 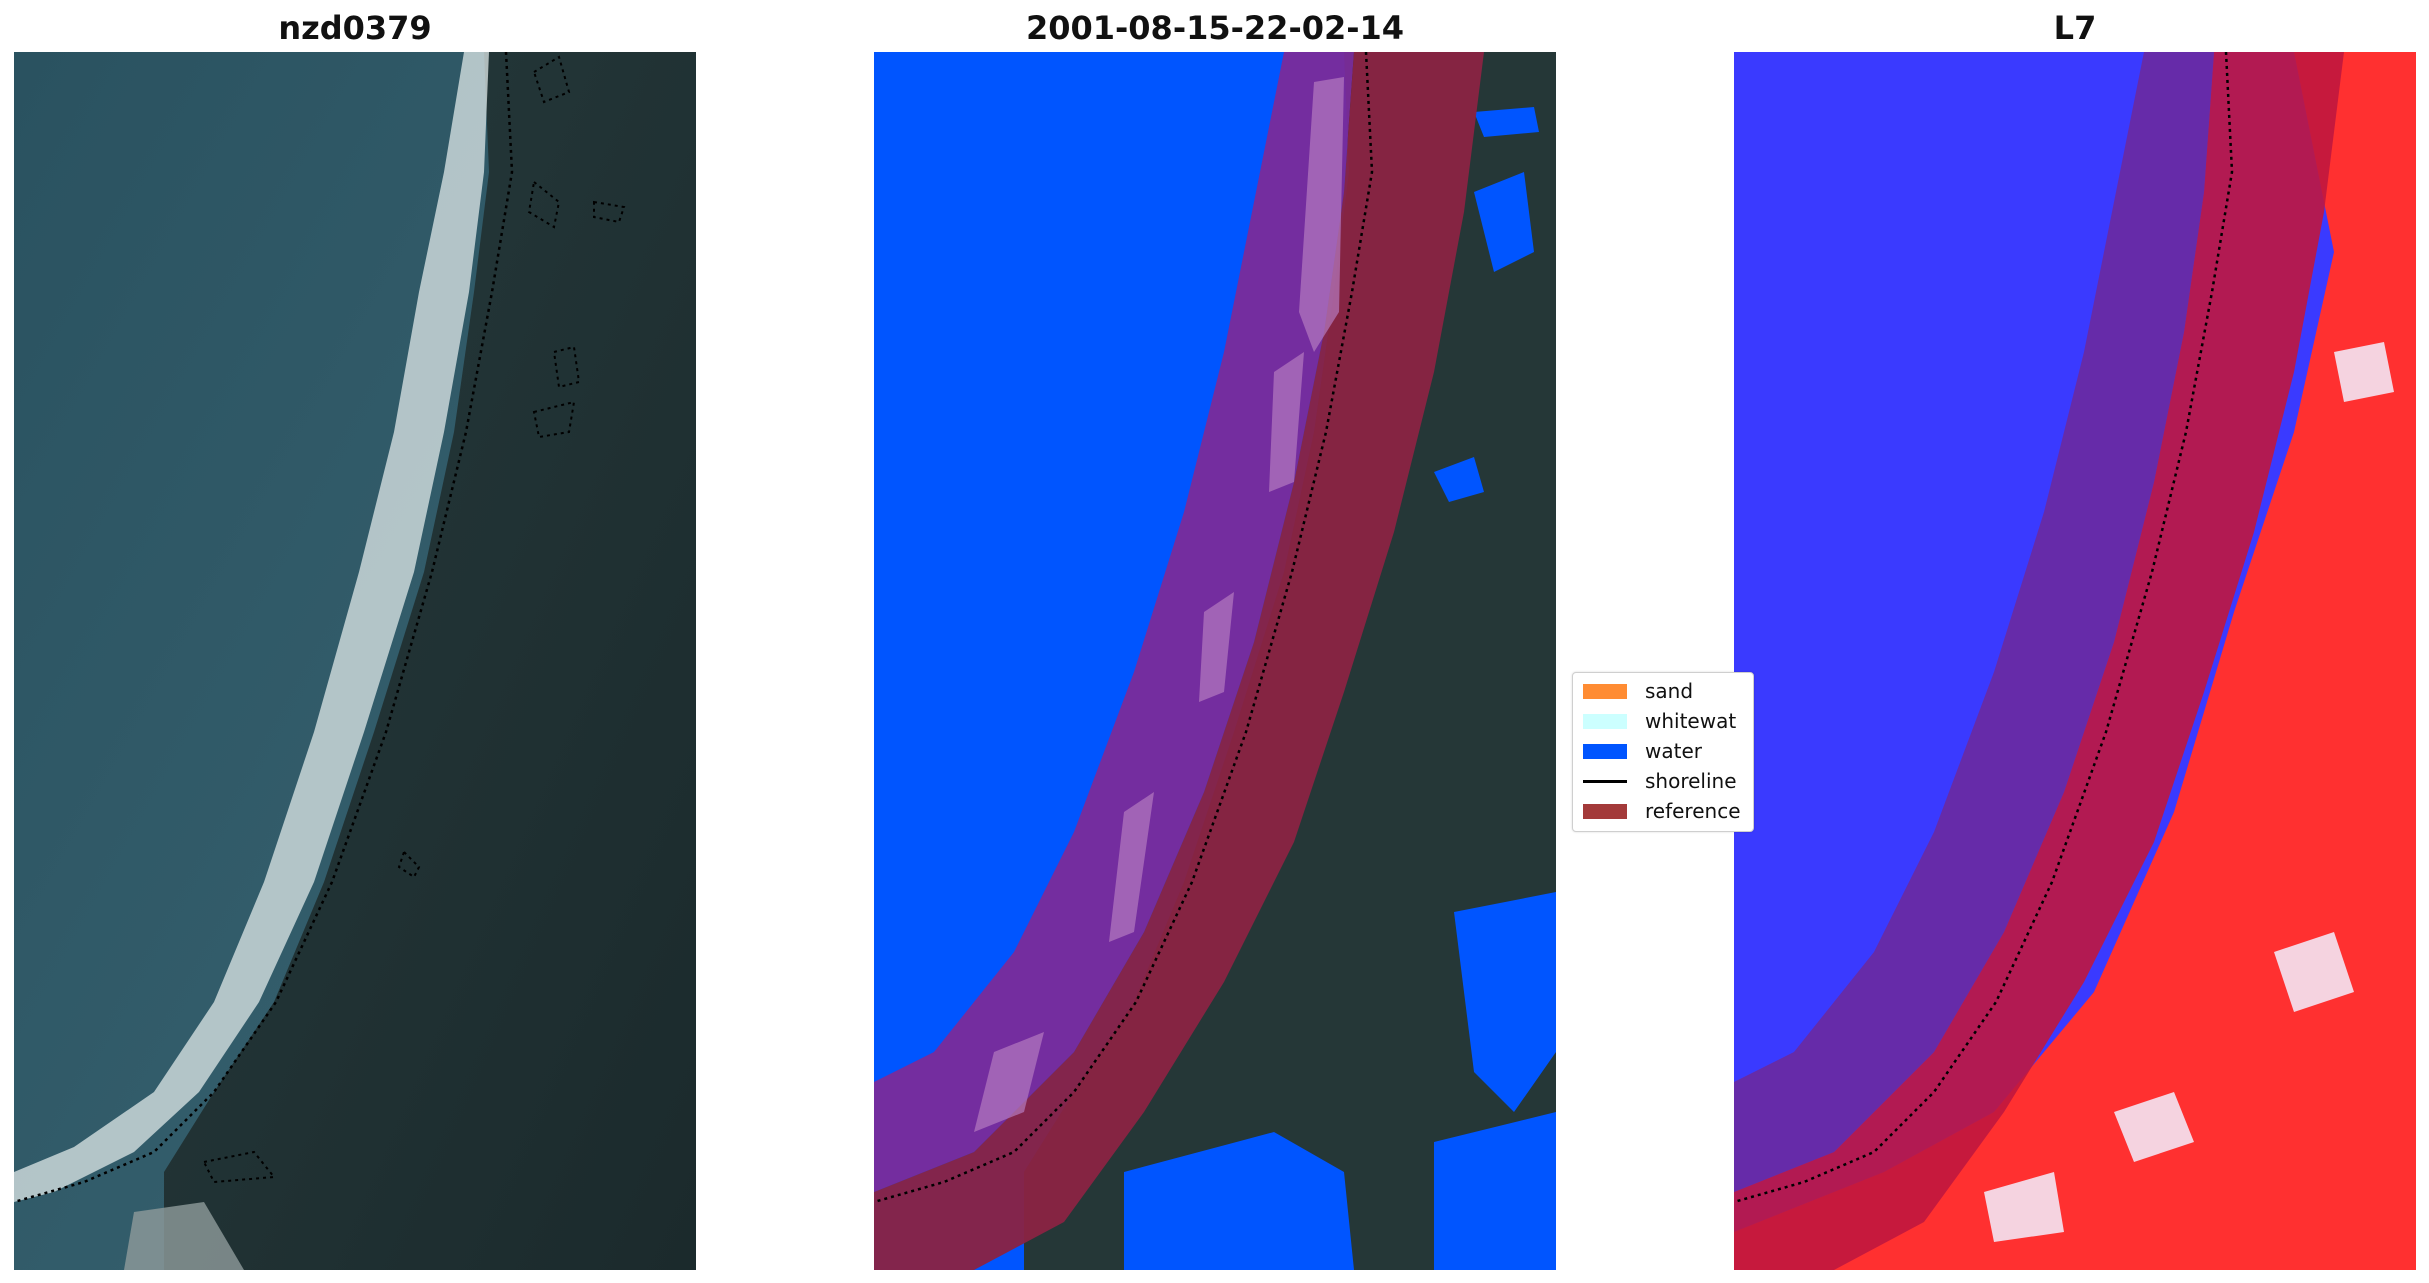 I want to click on legend-swatch-whitewater, so click(x=1605, y=721).